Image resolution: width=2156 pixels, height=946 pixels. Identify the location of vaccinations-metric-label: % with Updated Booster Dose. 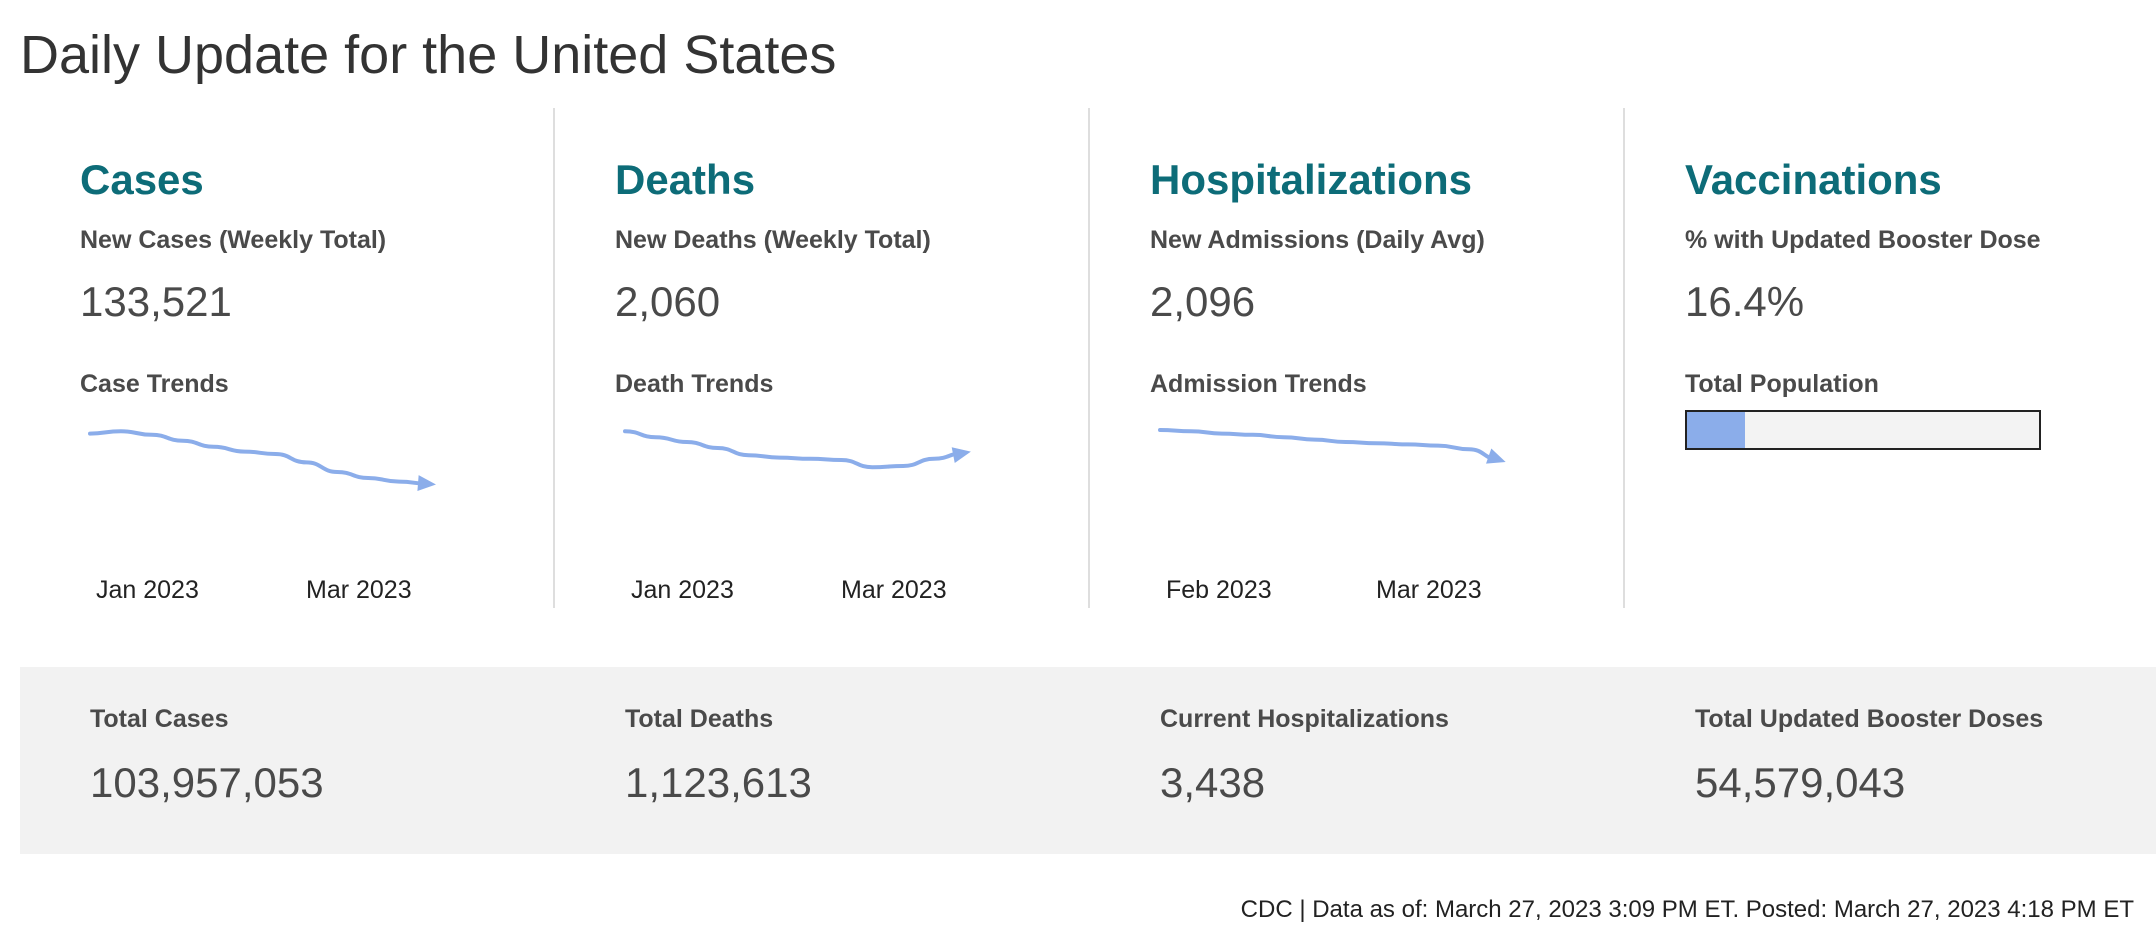
(1863, 240).